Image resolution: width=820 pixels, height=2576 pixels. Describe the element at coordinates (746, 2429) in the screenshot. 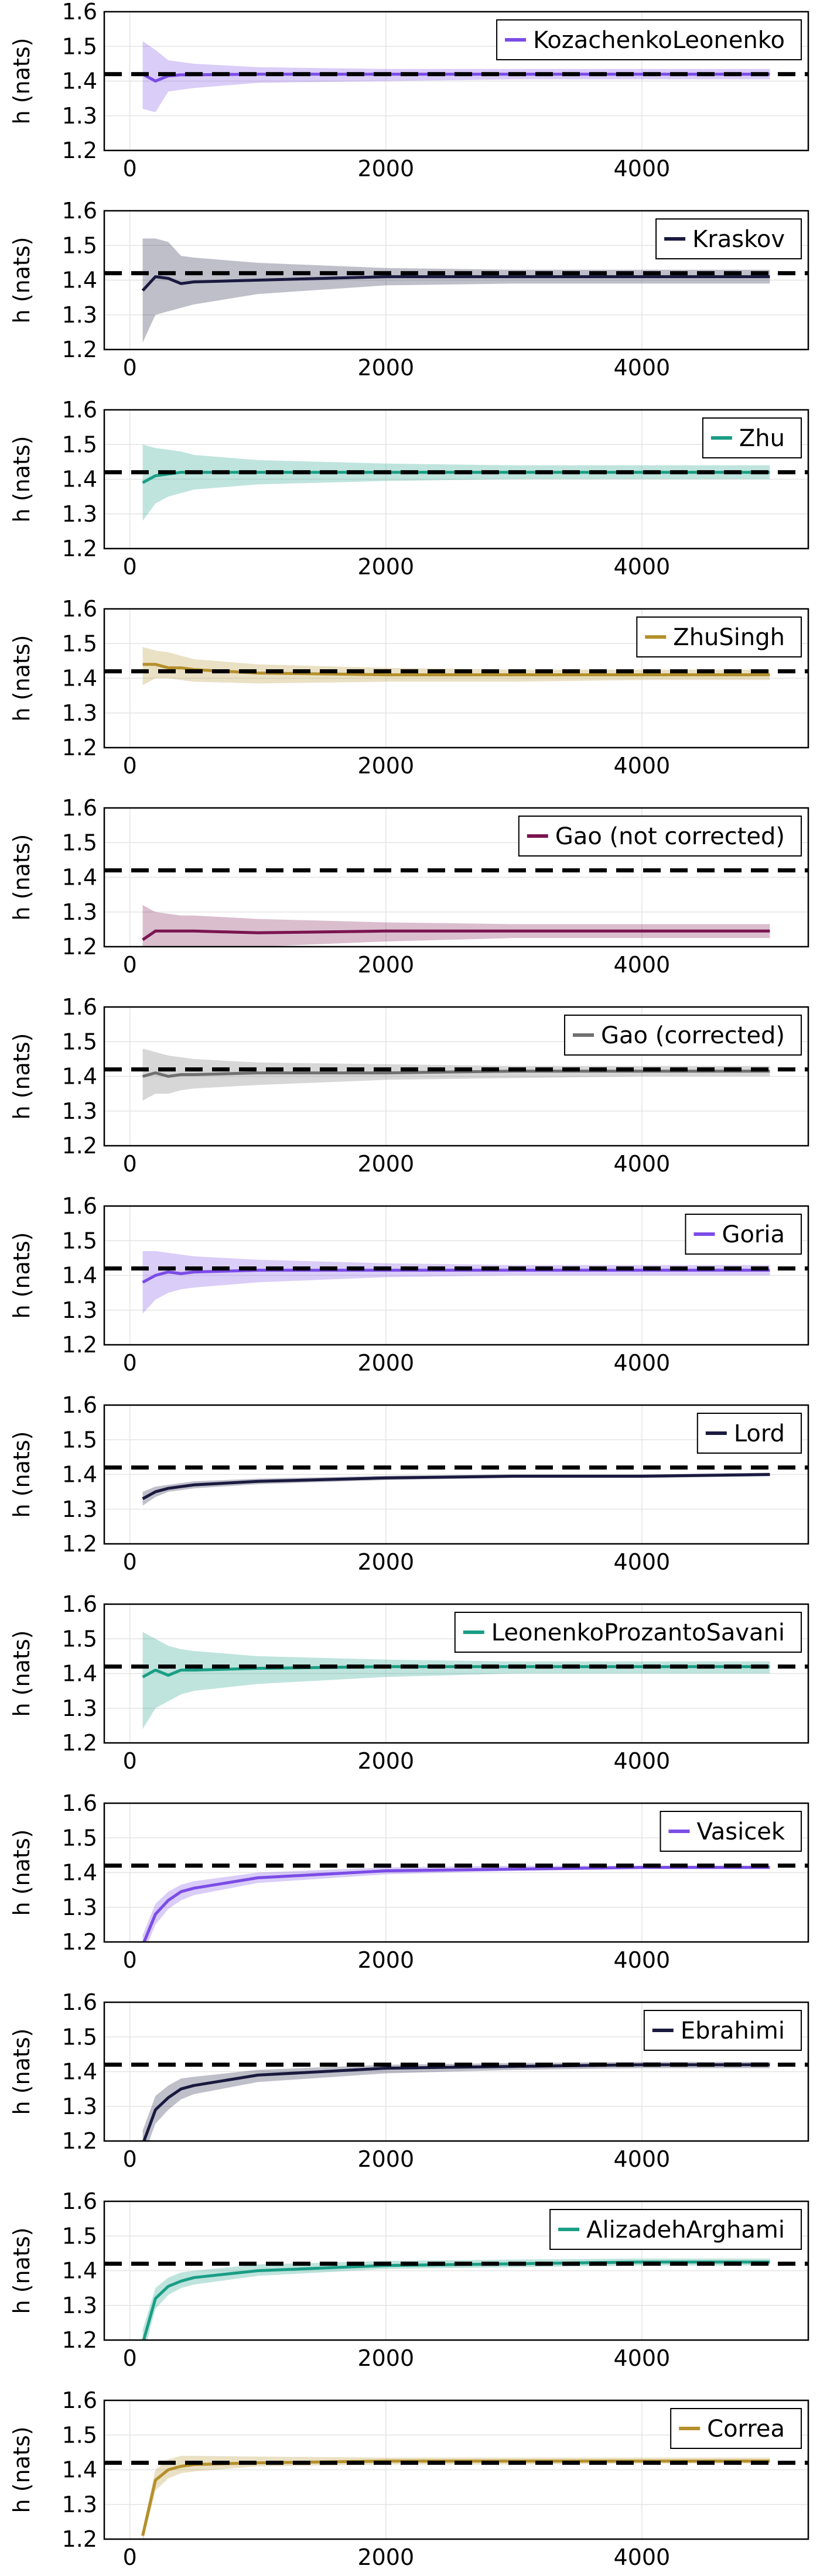

I see `legend-label: Correa` at that location.